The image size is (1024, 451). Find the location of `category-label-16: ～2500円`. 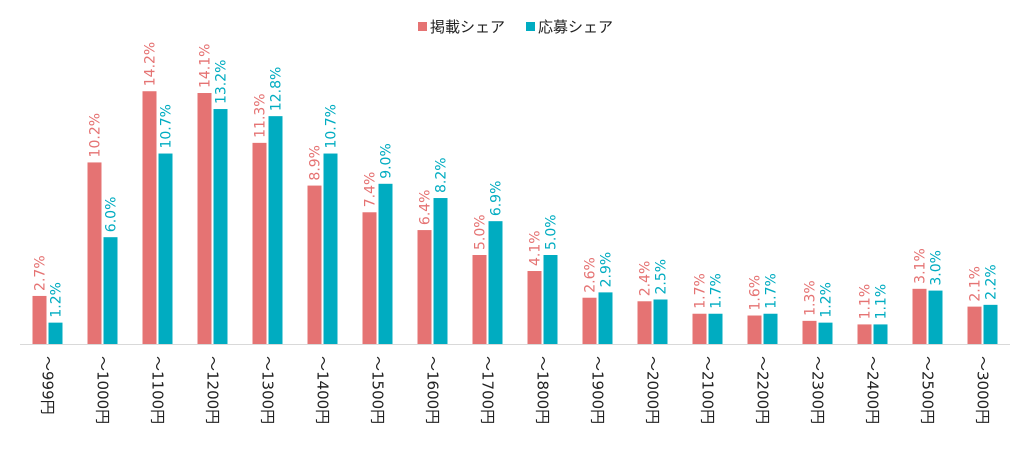

category-label-16: ～2500円 is located at coordinates (928, 390).